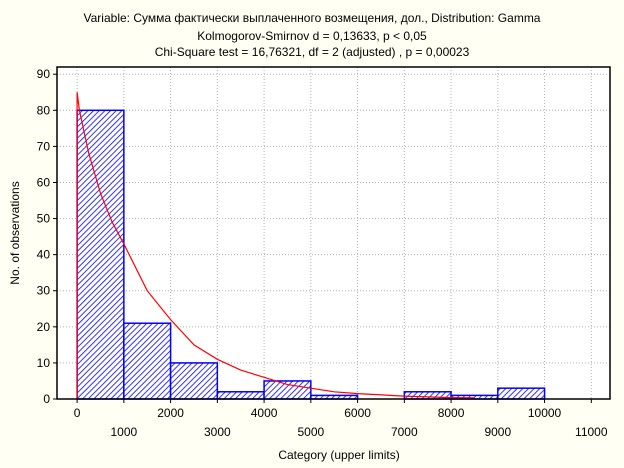 Image resolution: width=624 pixels, height=468 pixels. Describe the element at coordinates (312, 36) in the screenshot. I see `chart-subtitle-ks: Kolmogorov-Smirnov d = 0,13633, p < 0,05` at that location.